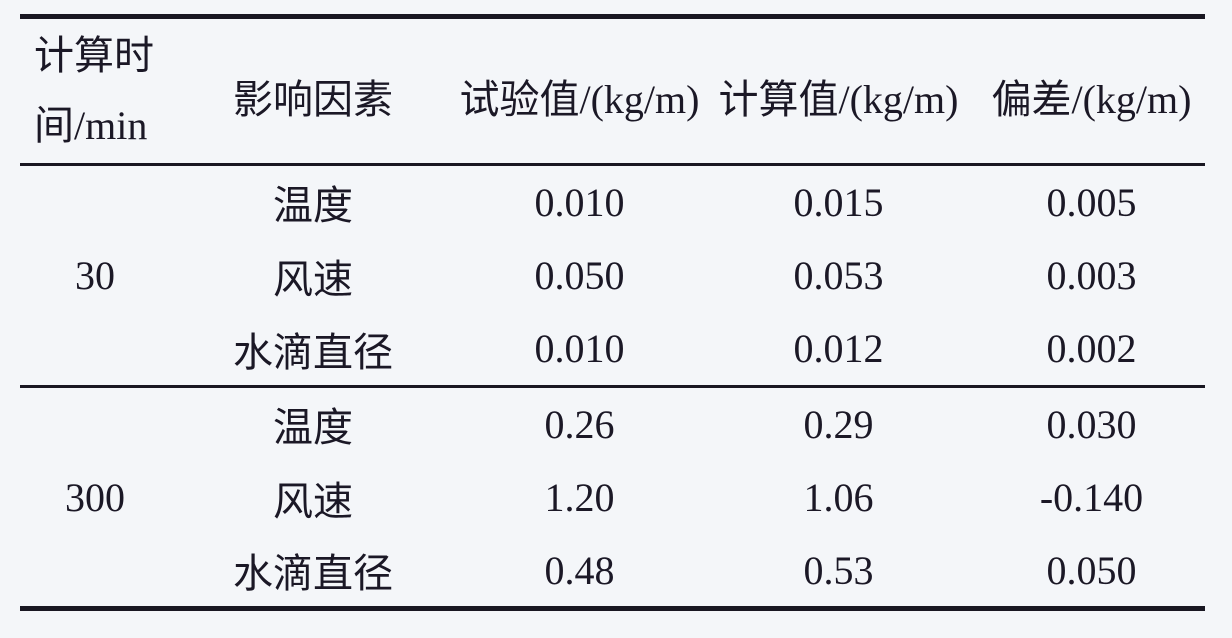 The image size is (1232, 638). I want to click on calc-value-cell: 0.53, so click(838, 570).